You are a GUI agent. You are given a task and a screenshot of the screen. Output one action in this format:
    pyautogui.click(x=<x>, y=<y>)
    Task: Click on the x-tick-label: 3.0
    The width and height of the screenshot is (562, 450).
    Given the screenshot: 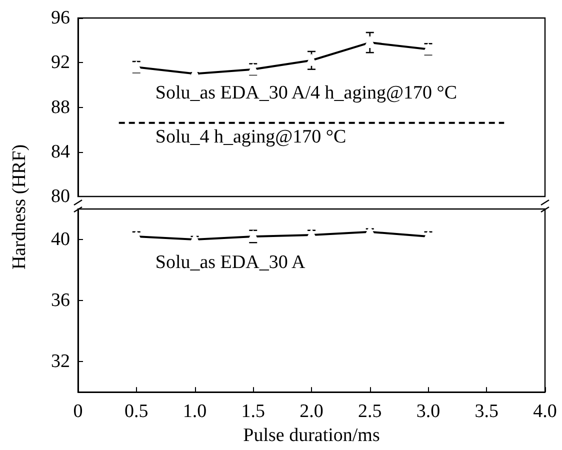 What is the action you would take?
    pyautogui.click(x=428, y=411)
    